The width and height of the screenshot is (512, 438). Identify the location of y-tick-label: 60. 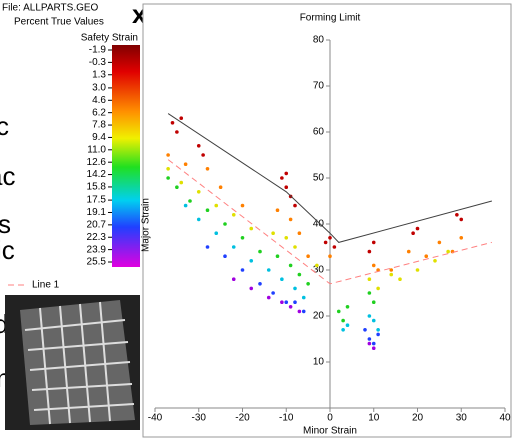
(319, 132).